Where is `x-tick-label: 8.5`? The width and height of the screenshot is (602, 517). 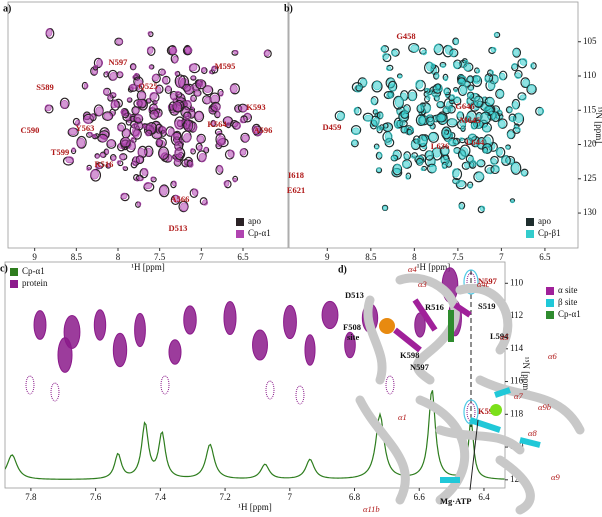 x-tick-label: 8.5 is located at coordinates (77, 257).